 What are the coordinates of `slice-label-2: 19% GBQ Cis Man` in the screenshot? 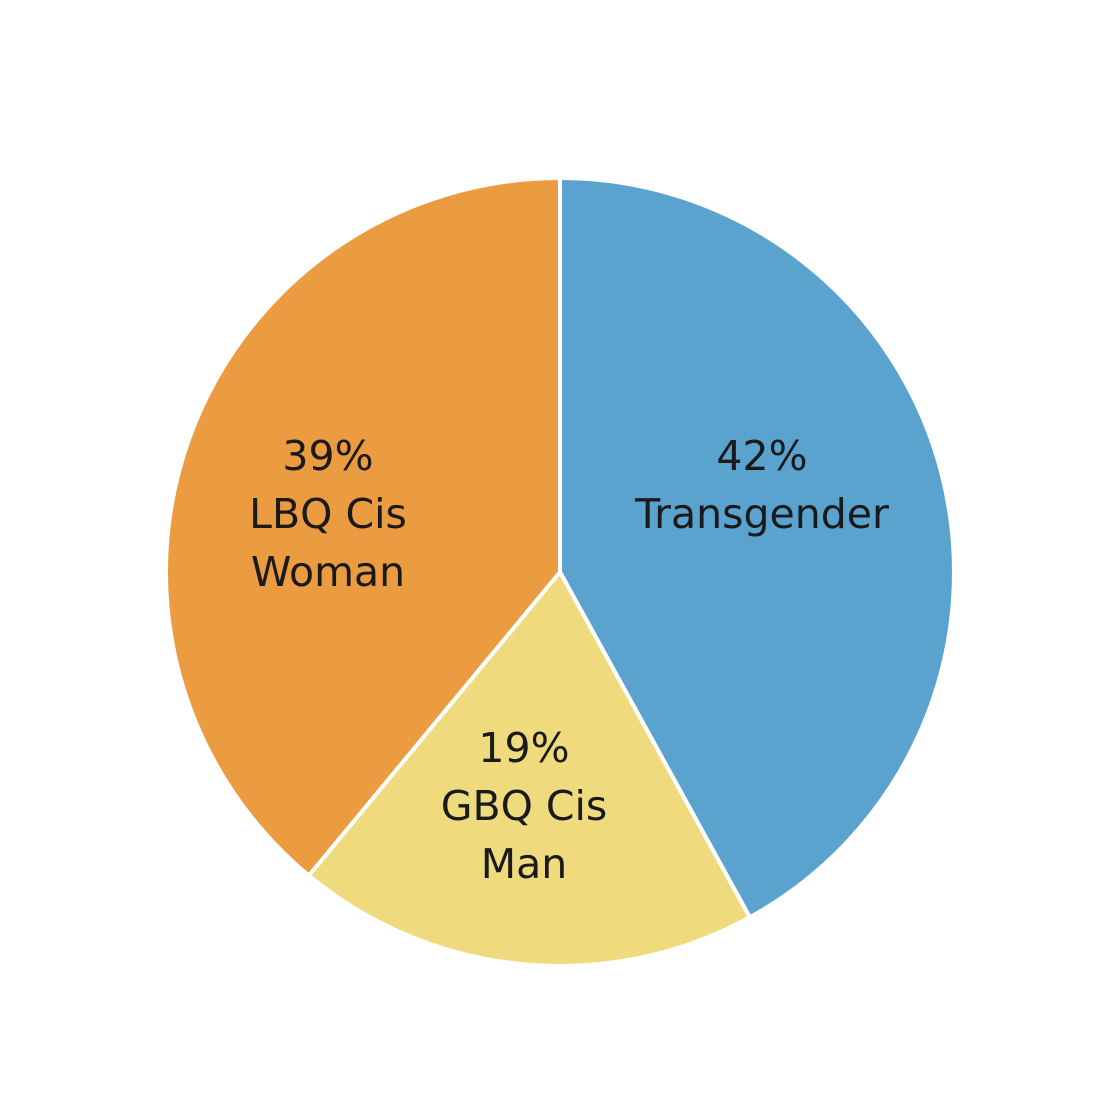 It's located at (524, 806).